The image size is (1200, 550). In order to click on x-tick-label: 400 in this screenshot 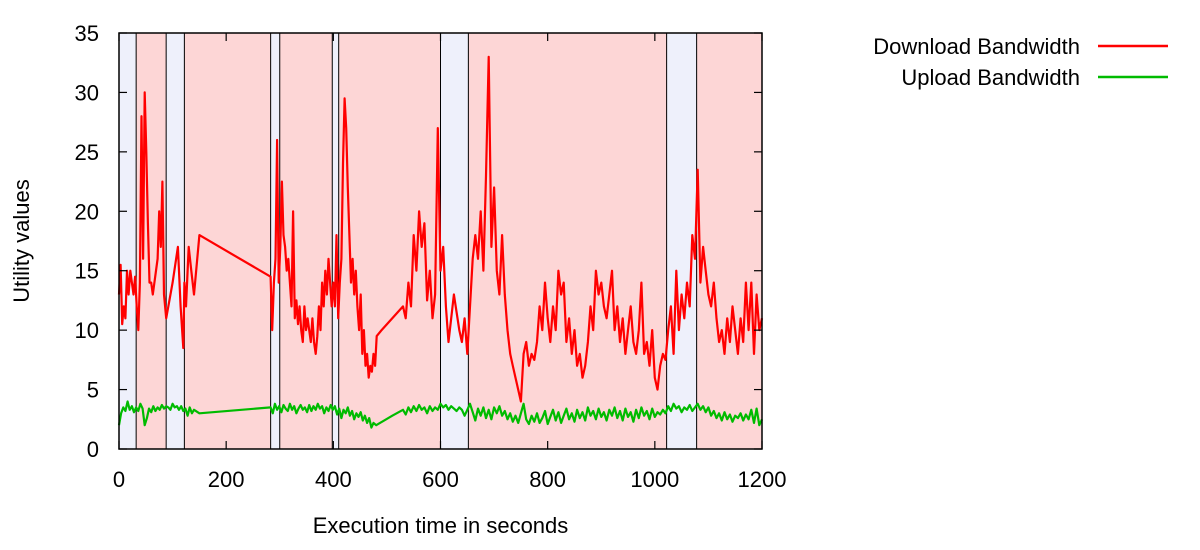, I will do `click(333, 479)`.